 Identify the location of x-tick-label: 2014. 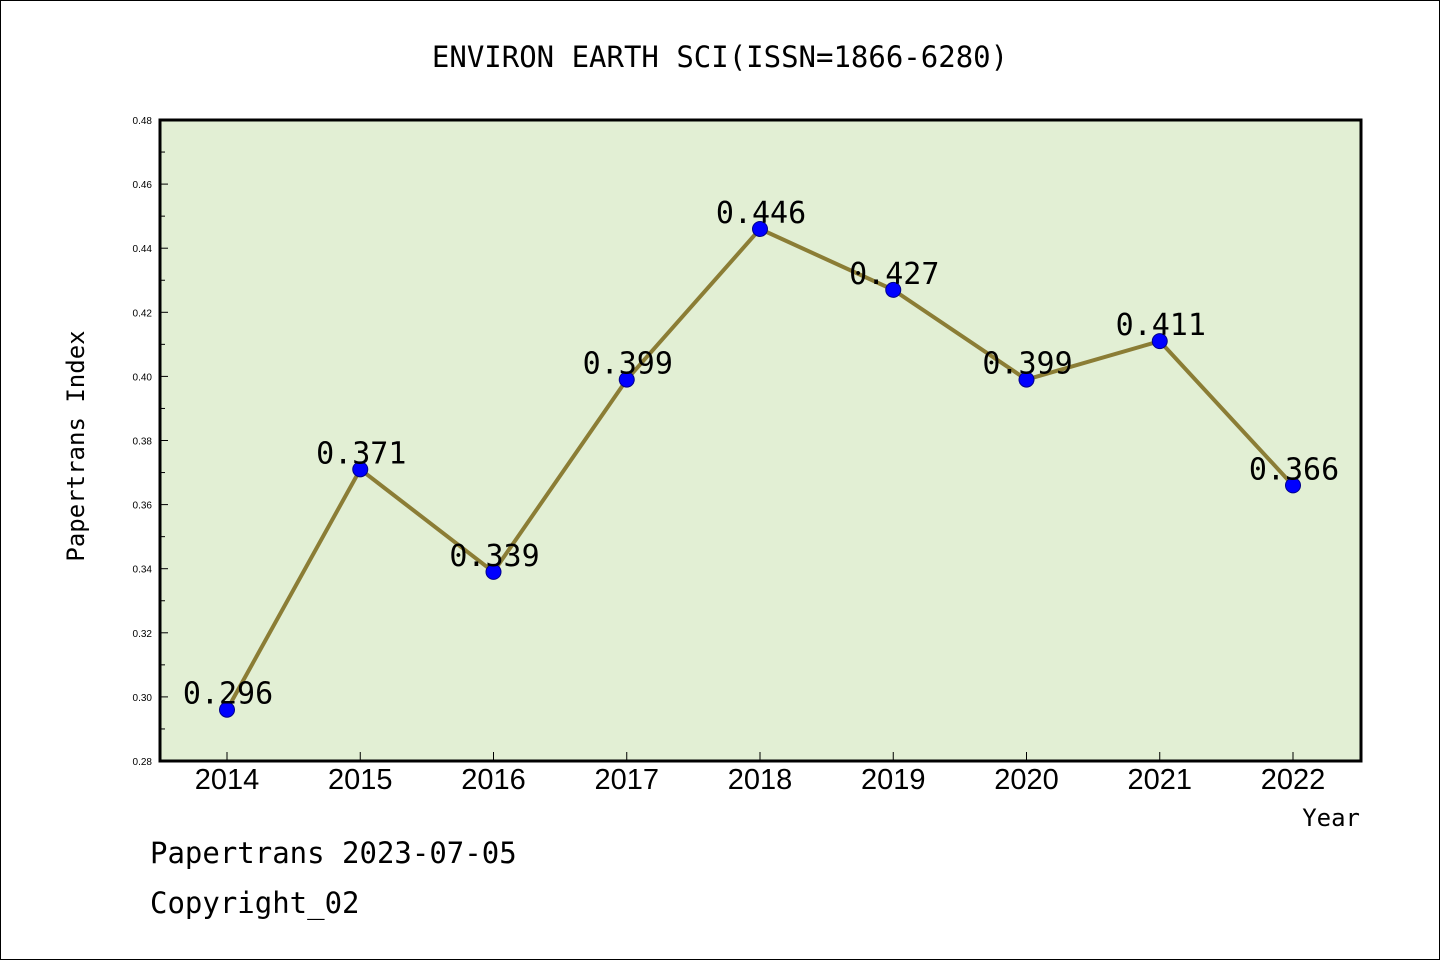
(227, 780).